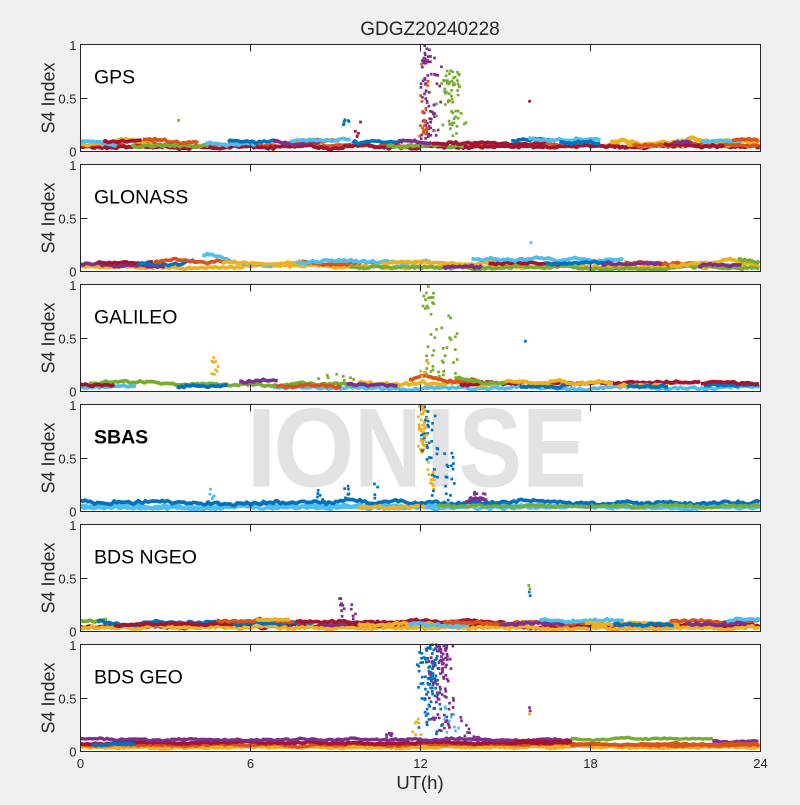 The height and width of the screenshot is (805, 800). I want to click on svg-text: S, so click(490, 448).